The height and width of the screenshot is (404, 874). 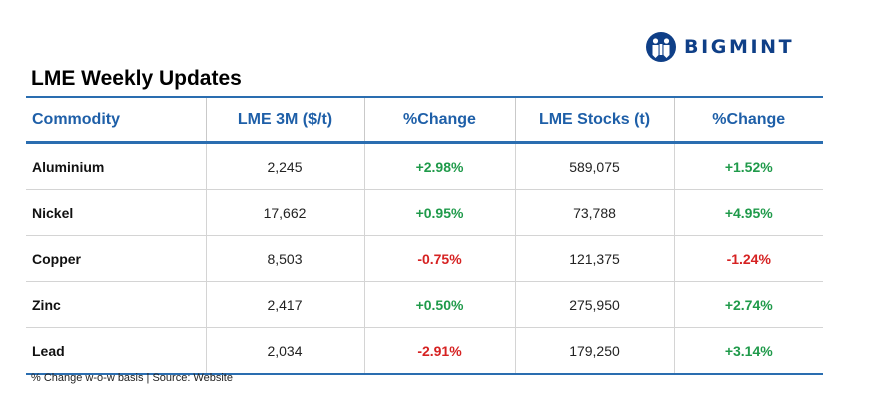 I want to click on lme-3m-change-cell: +0.50%, so click(x=439, y=304).